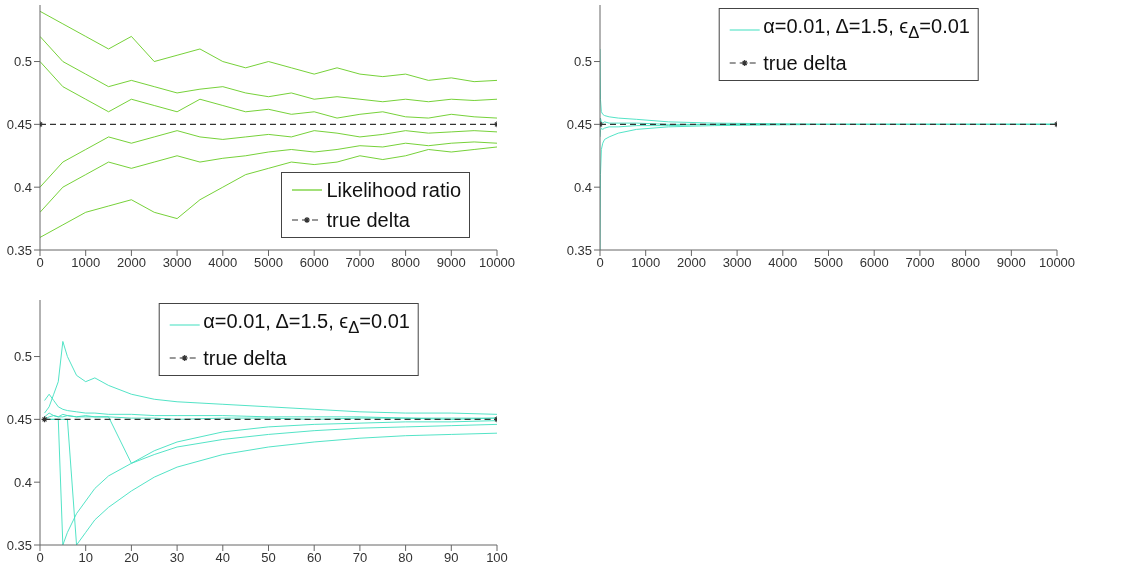  What do you see at coordinates (131, 558) in the screenshot?
I see `x-tick-label: 20` at bounding box center [131, 558].